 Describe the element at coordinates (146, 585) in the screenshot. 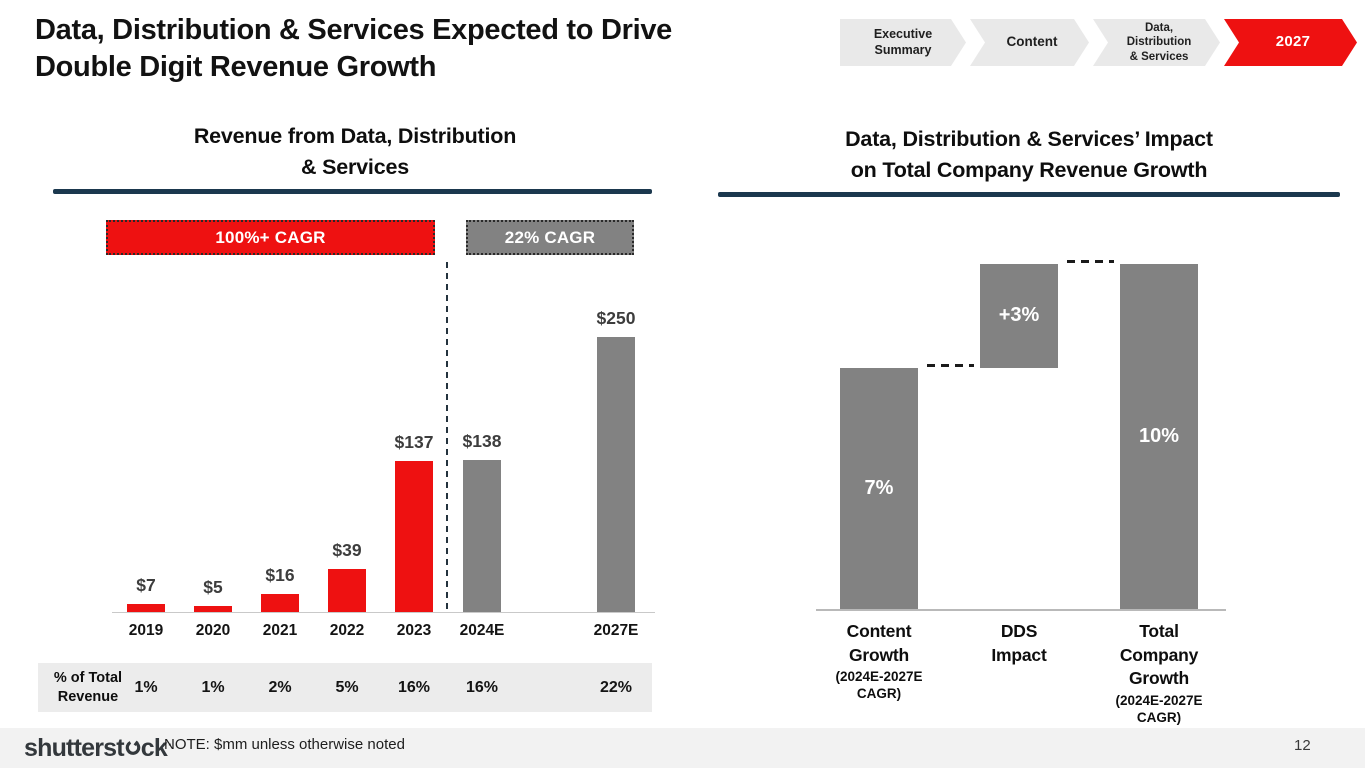

I see `left-bar-value-2019: $7` at that location.